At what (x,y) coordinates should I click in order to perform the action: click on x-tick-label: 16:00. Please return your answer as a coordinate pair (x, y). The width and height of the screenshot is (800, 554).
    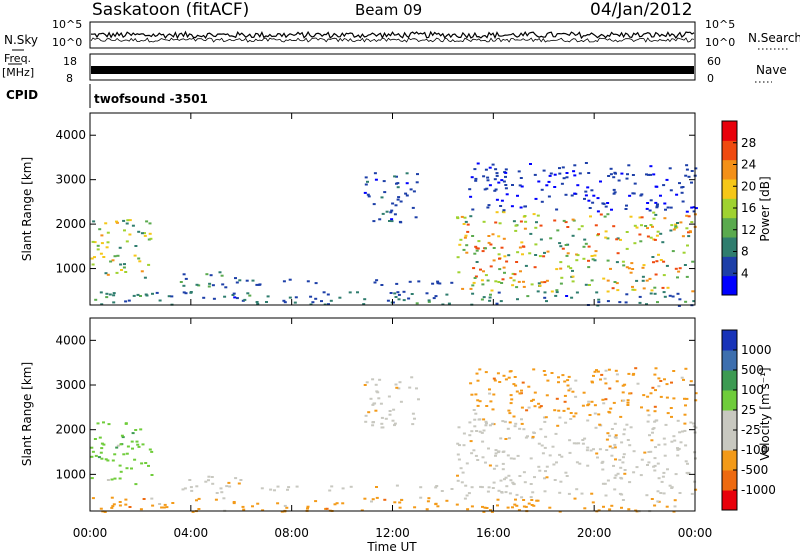
    Looking at the image, I should click on (493, 533).